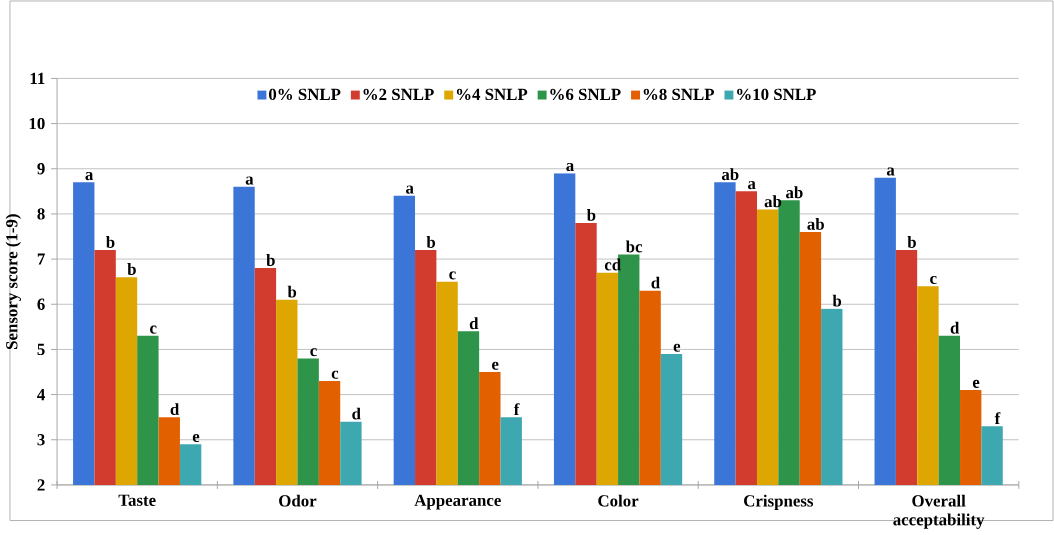 This screenshot has width=1054, height=535. Describe the element at coordinates (492, 94) in the screenshot. I see `legend-label: %4 SNLP` at that location.